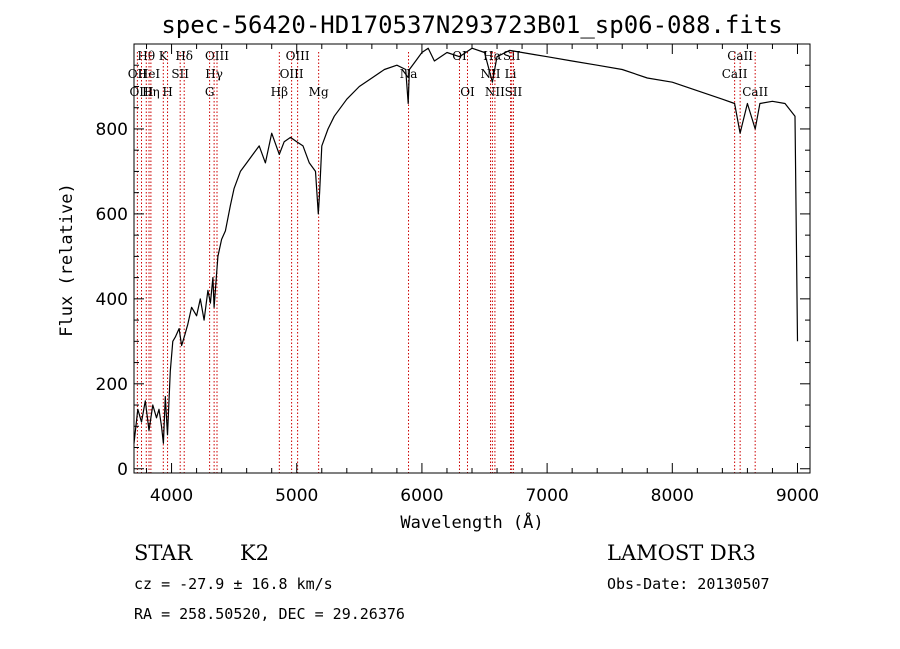 The height and width of the screenshot is (649, 900). Describe the element at coordinates (681, 553) in the screenshot. I see `survey-name: LAMOST DR3` at that location.